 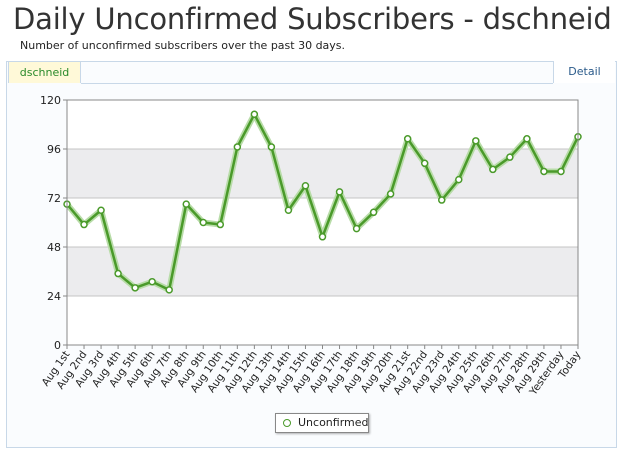 What do you see at coordinates (54, 296) in the screenshot?
I see `y-tick-label: 24` at bounding box center [54, 296].